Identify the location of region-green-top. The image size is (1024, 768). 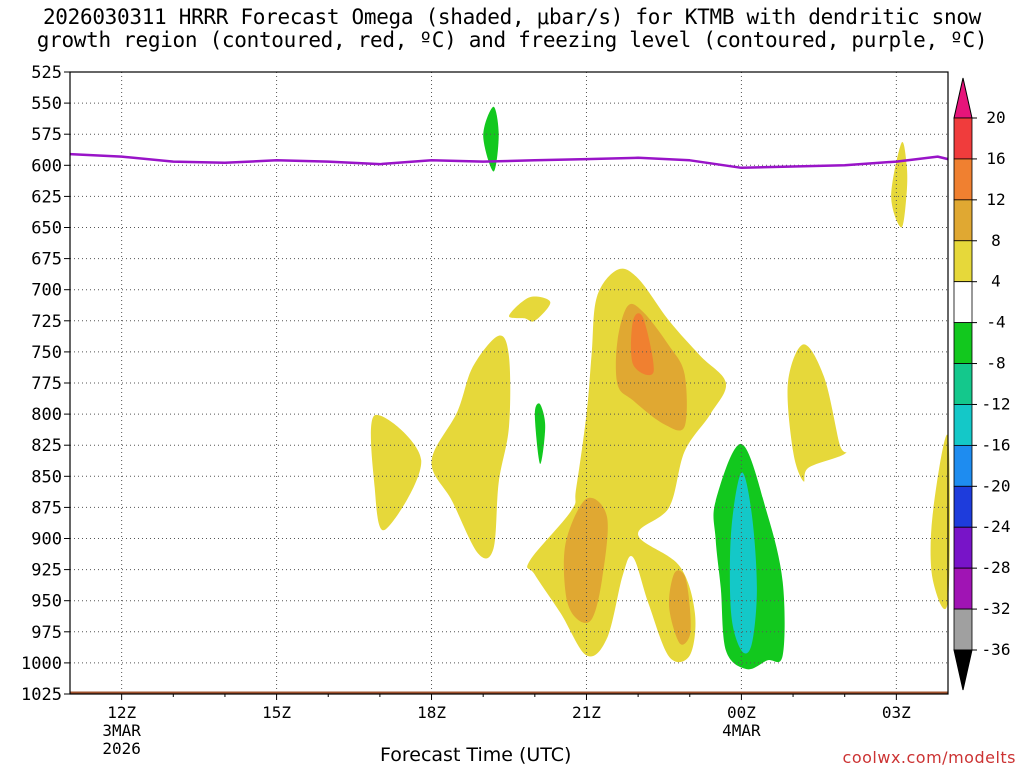
(491, 139).